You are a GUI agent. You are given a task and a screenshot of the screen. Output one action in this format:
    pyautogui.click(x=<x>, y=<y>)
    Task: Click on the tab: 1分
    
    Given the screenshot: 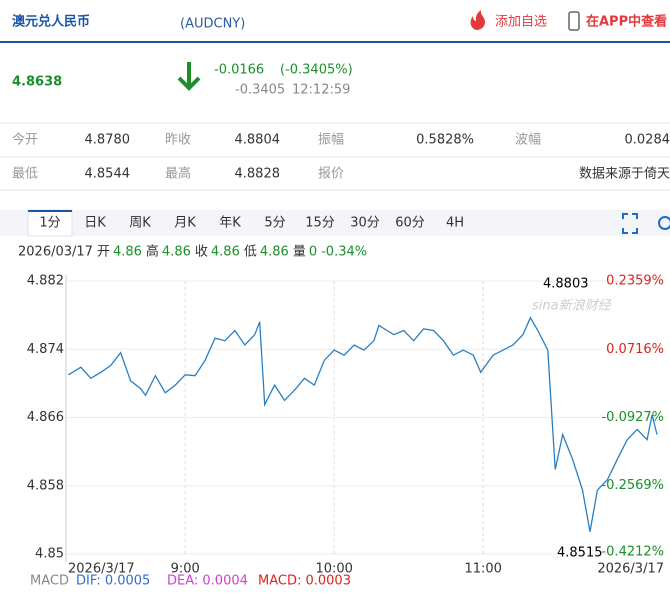 What is the action you would take?
    pyautogui.click(x=49, y=223)
    